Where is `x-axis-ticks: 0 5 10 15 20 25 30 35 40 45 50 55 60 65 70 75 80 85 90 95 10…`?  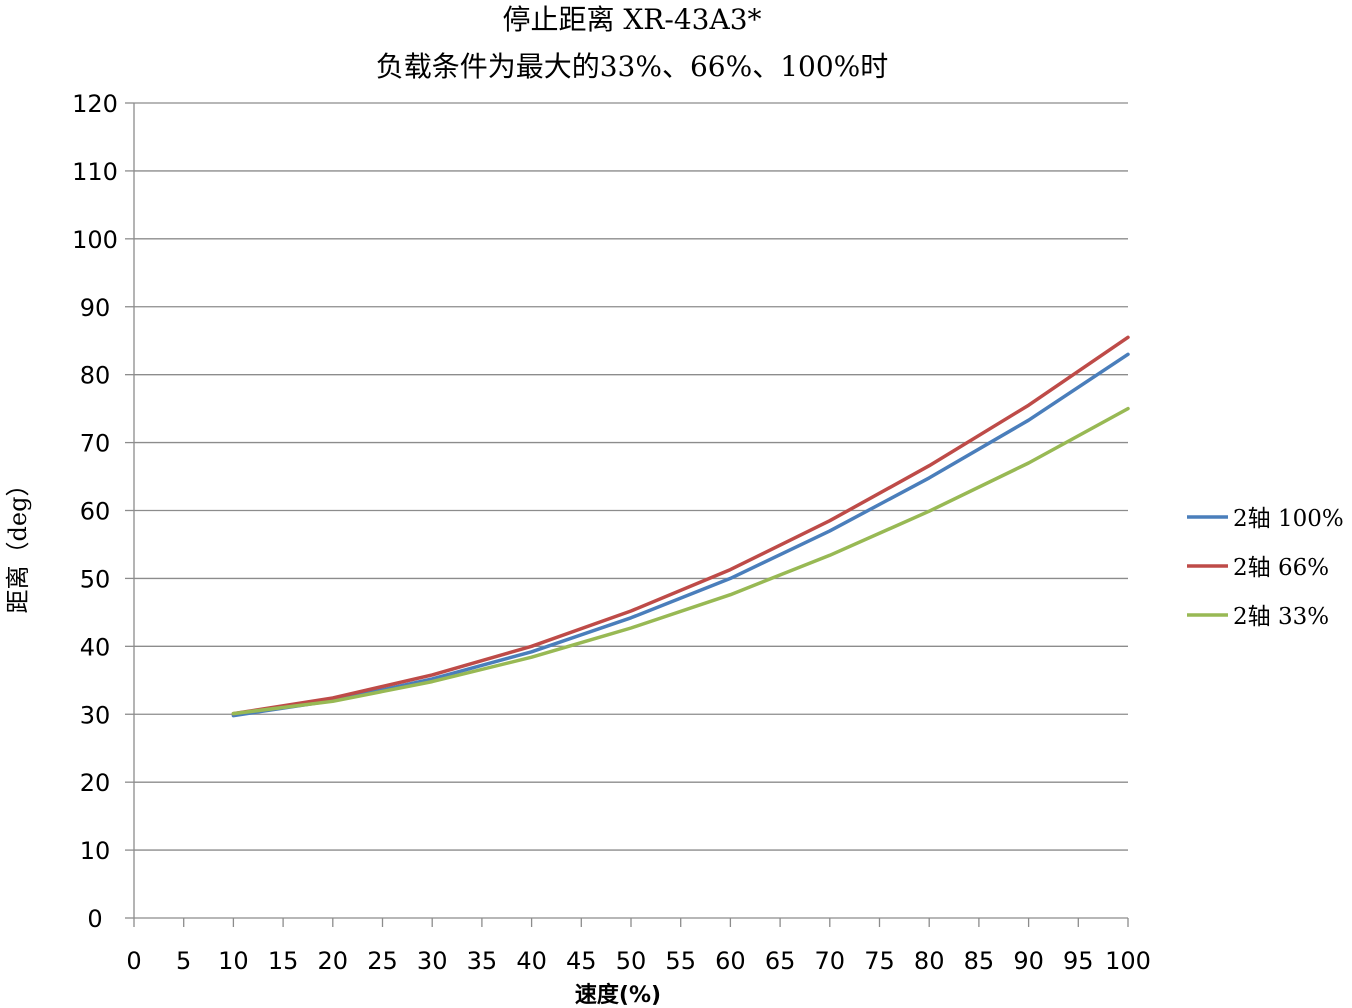 x-axis-ticks: 0 5 10 15 20 25 30 35 40 45 50 55 60 65 70 75 80 85 90 95 10… is located at coordinates (638, 946).